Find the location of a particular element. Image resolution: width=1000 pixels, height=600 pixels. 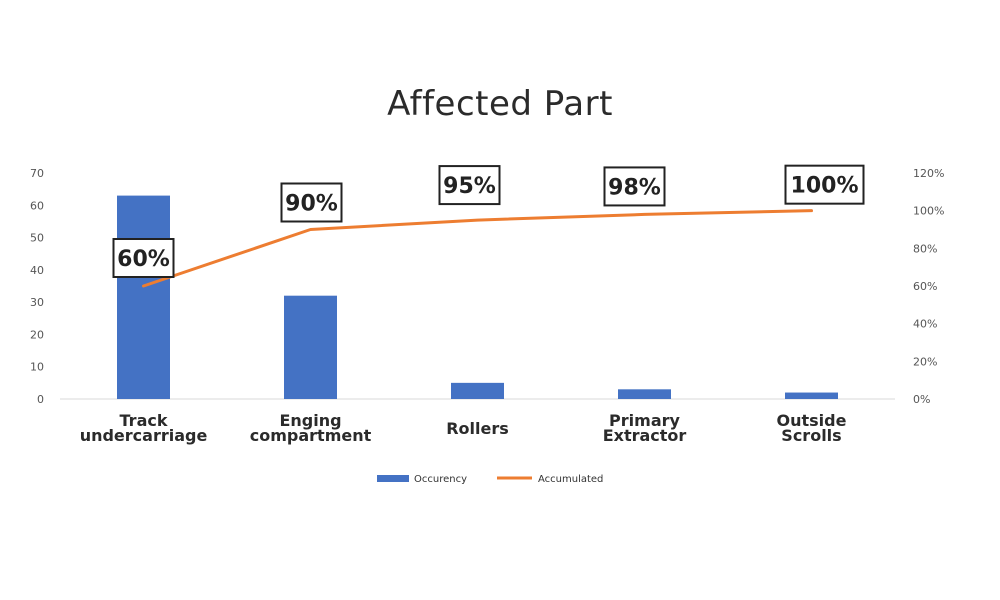

accumulated-line is located at coordinates (477, 248).